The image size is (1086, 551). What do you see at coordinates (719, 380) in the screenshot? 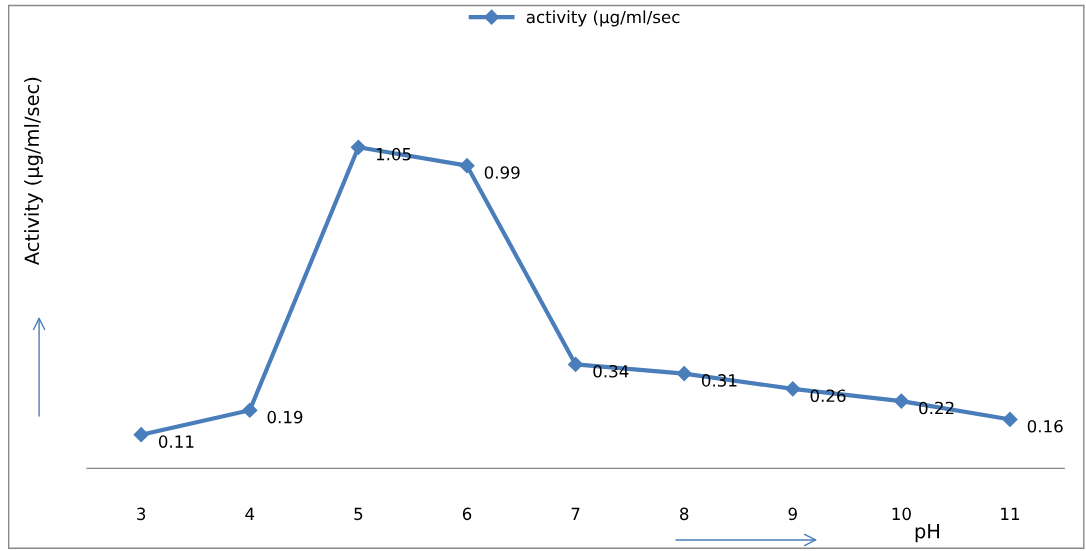
I see `data-label: 0.31` at bounding box center [719, 380].